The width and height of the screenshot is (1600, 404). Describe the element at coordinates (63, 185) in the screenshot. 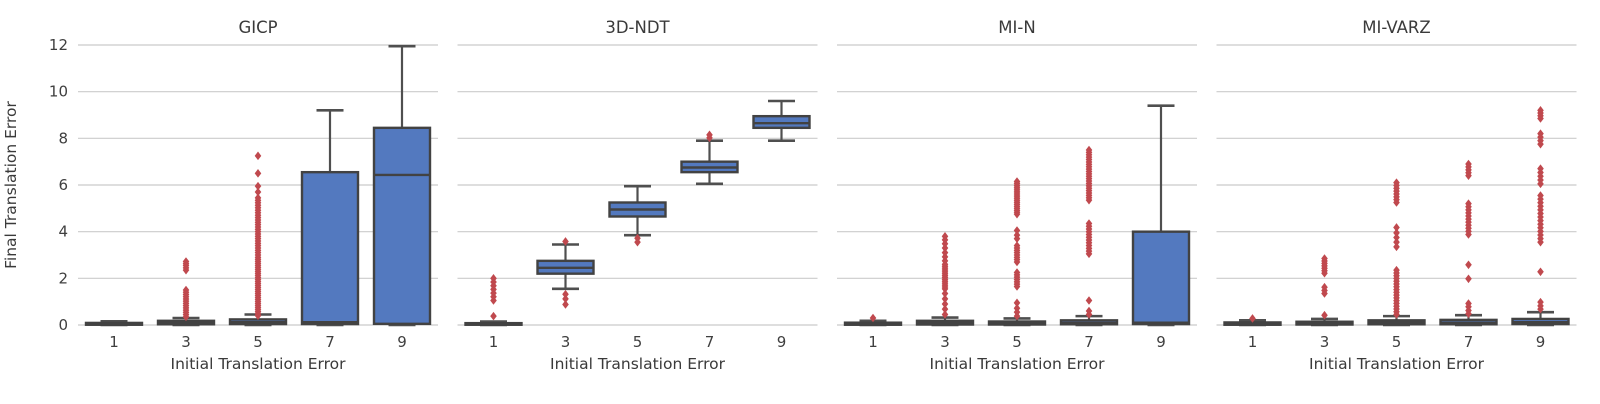

I see `y-tick-label: 6` at that location.